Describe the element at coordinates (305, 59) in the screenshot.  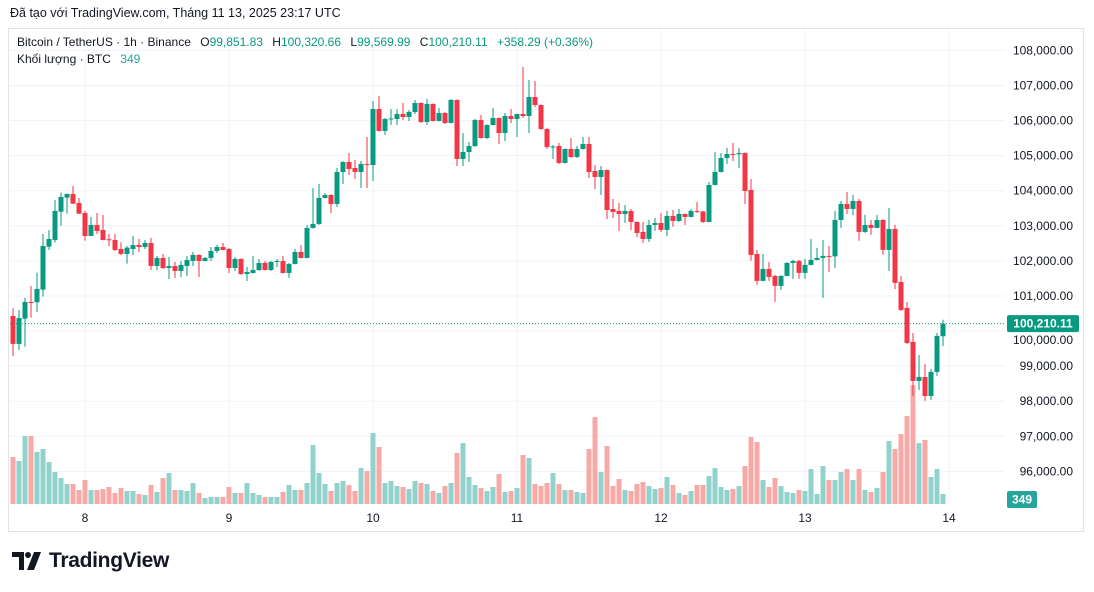
I see `legend-volume-row: Khối lượng · BTC 349` at that location.